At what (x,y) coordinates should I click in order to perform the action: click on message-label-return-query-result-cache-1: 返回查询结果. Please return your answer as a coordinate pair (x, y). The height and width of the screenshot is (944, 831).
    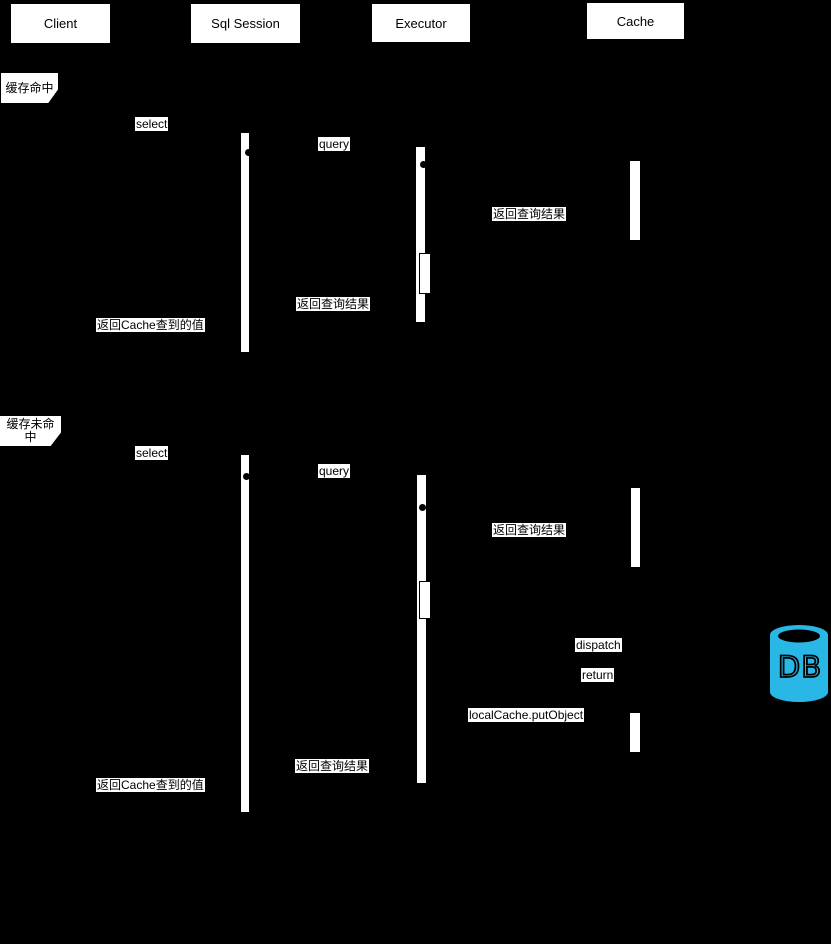
    Looking at the image, I should click on (529, 214).